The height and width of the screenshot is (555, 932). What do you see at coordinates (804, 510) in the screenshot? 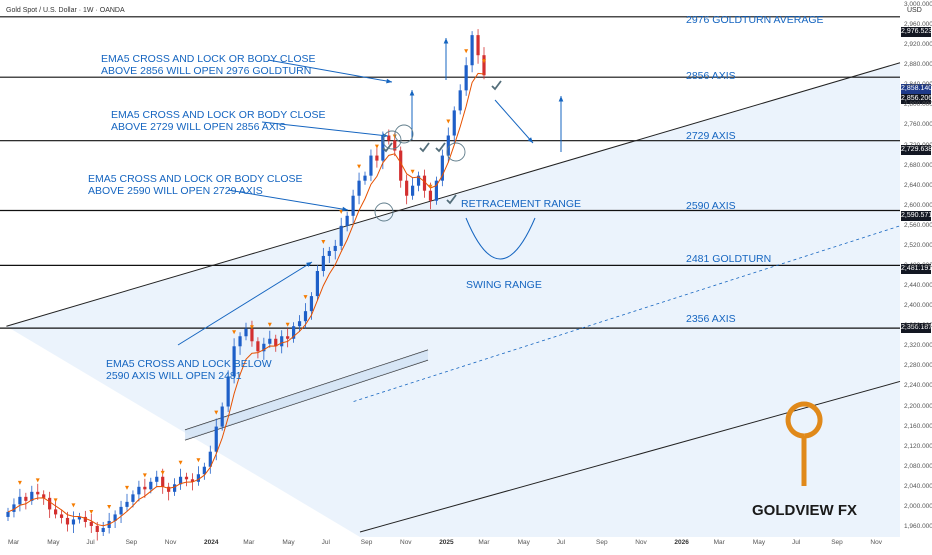
I see `logo-text: GOLDVIEW FX` at bounding box center [804, 510].